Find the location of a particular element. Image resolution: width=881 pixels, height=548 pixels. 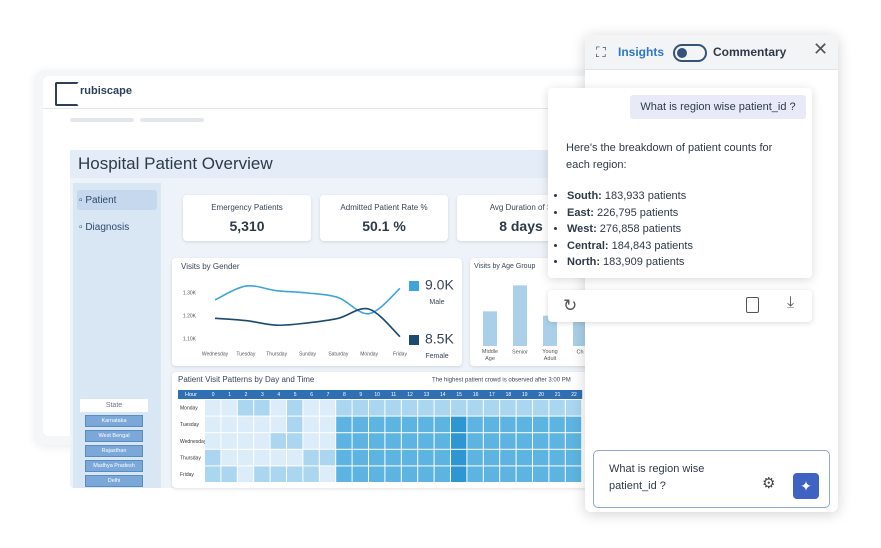

chat-input is located at coordinates (711, 479).